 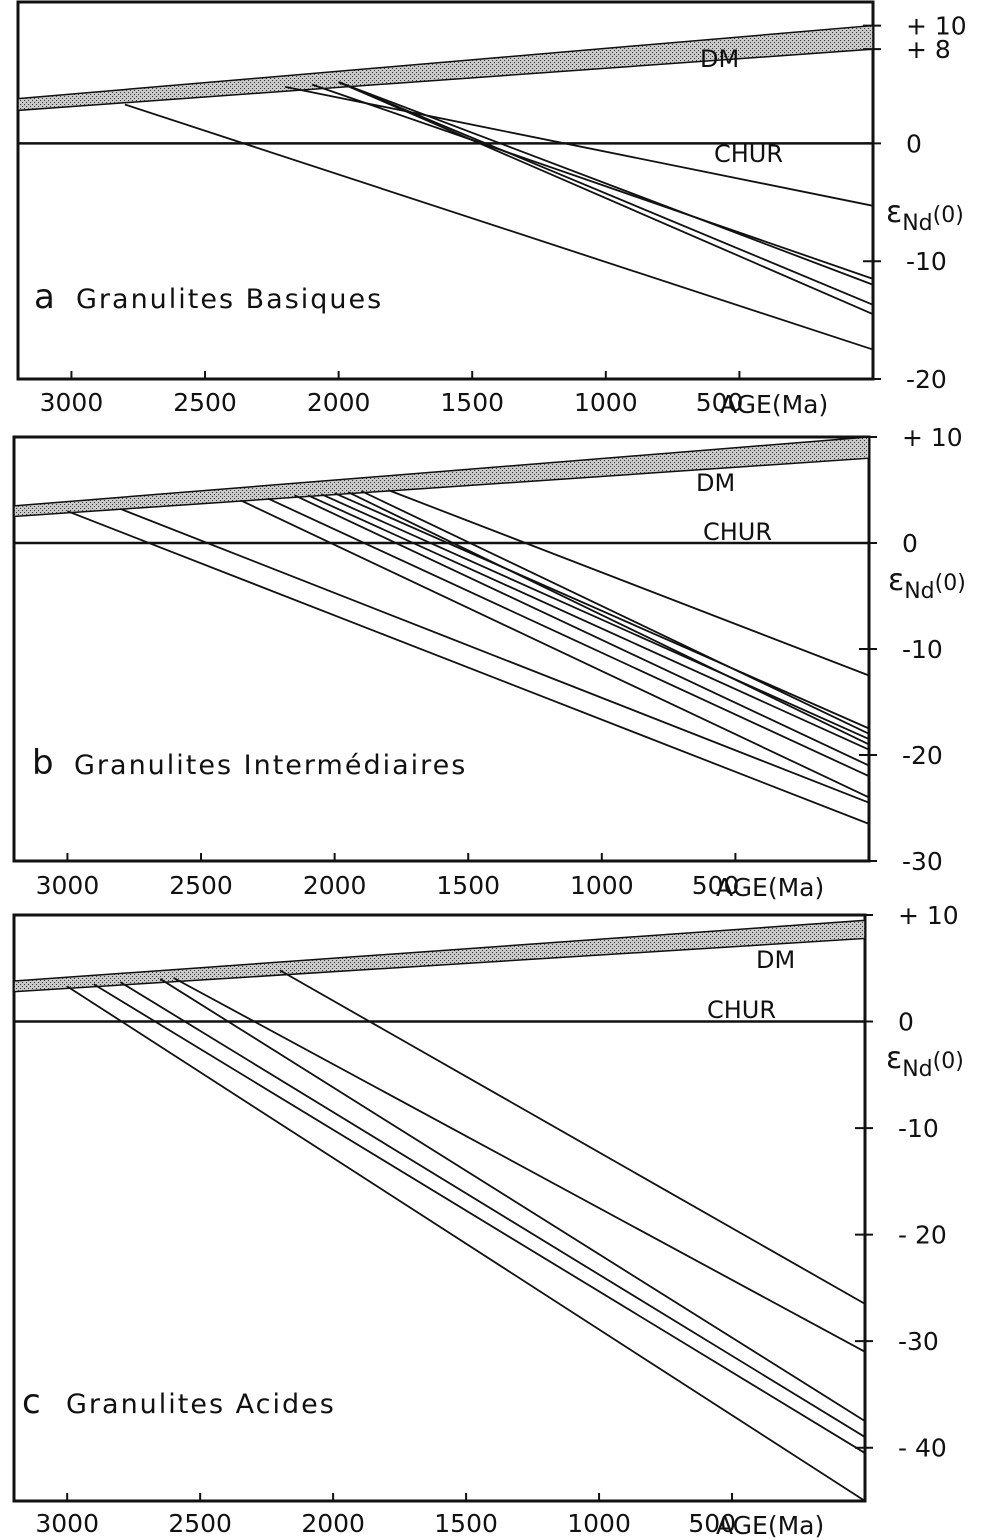 I want to click on panel-c-x-tick-label-1500: 1500, so click(x=466, y=1523).